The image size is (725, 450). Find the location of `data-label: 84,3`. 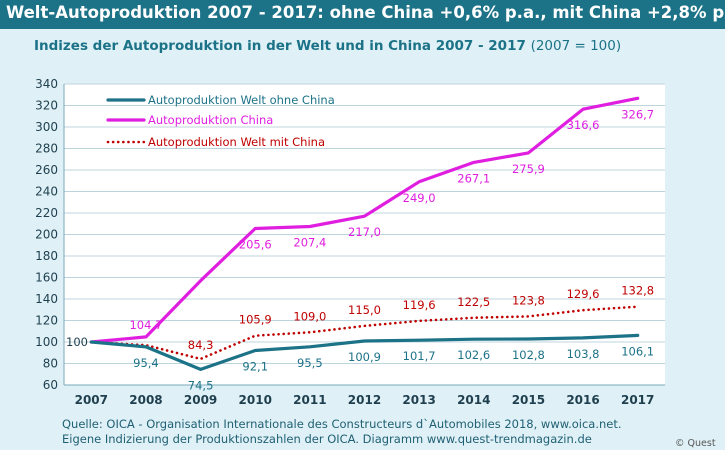

data-label: 84,3 is located at coordinates (201, 345).